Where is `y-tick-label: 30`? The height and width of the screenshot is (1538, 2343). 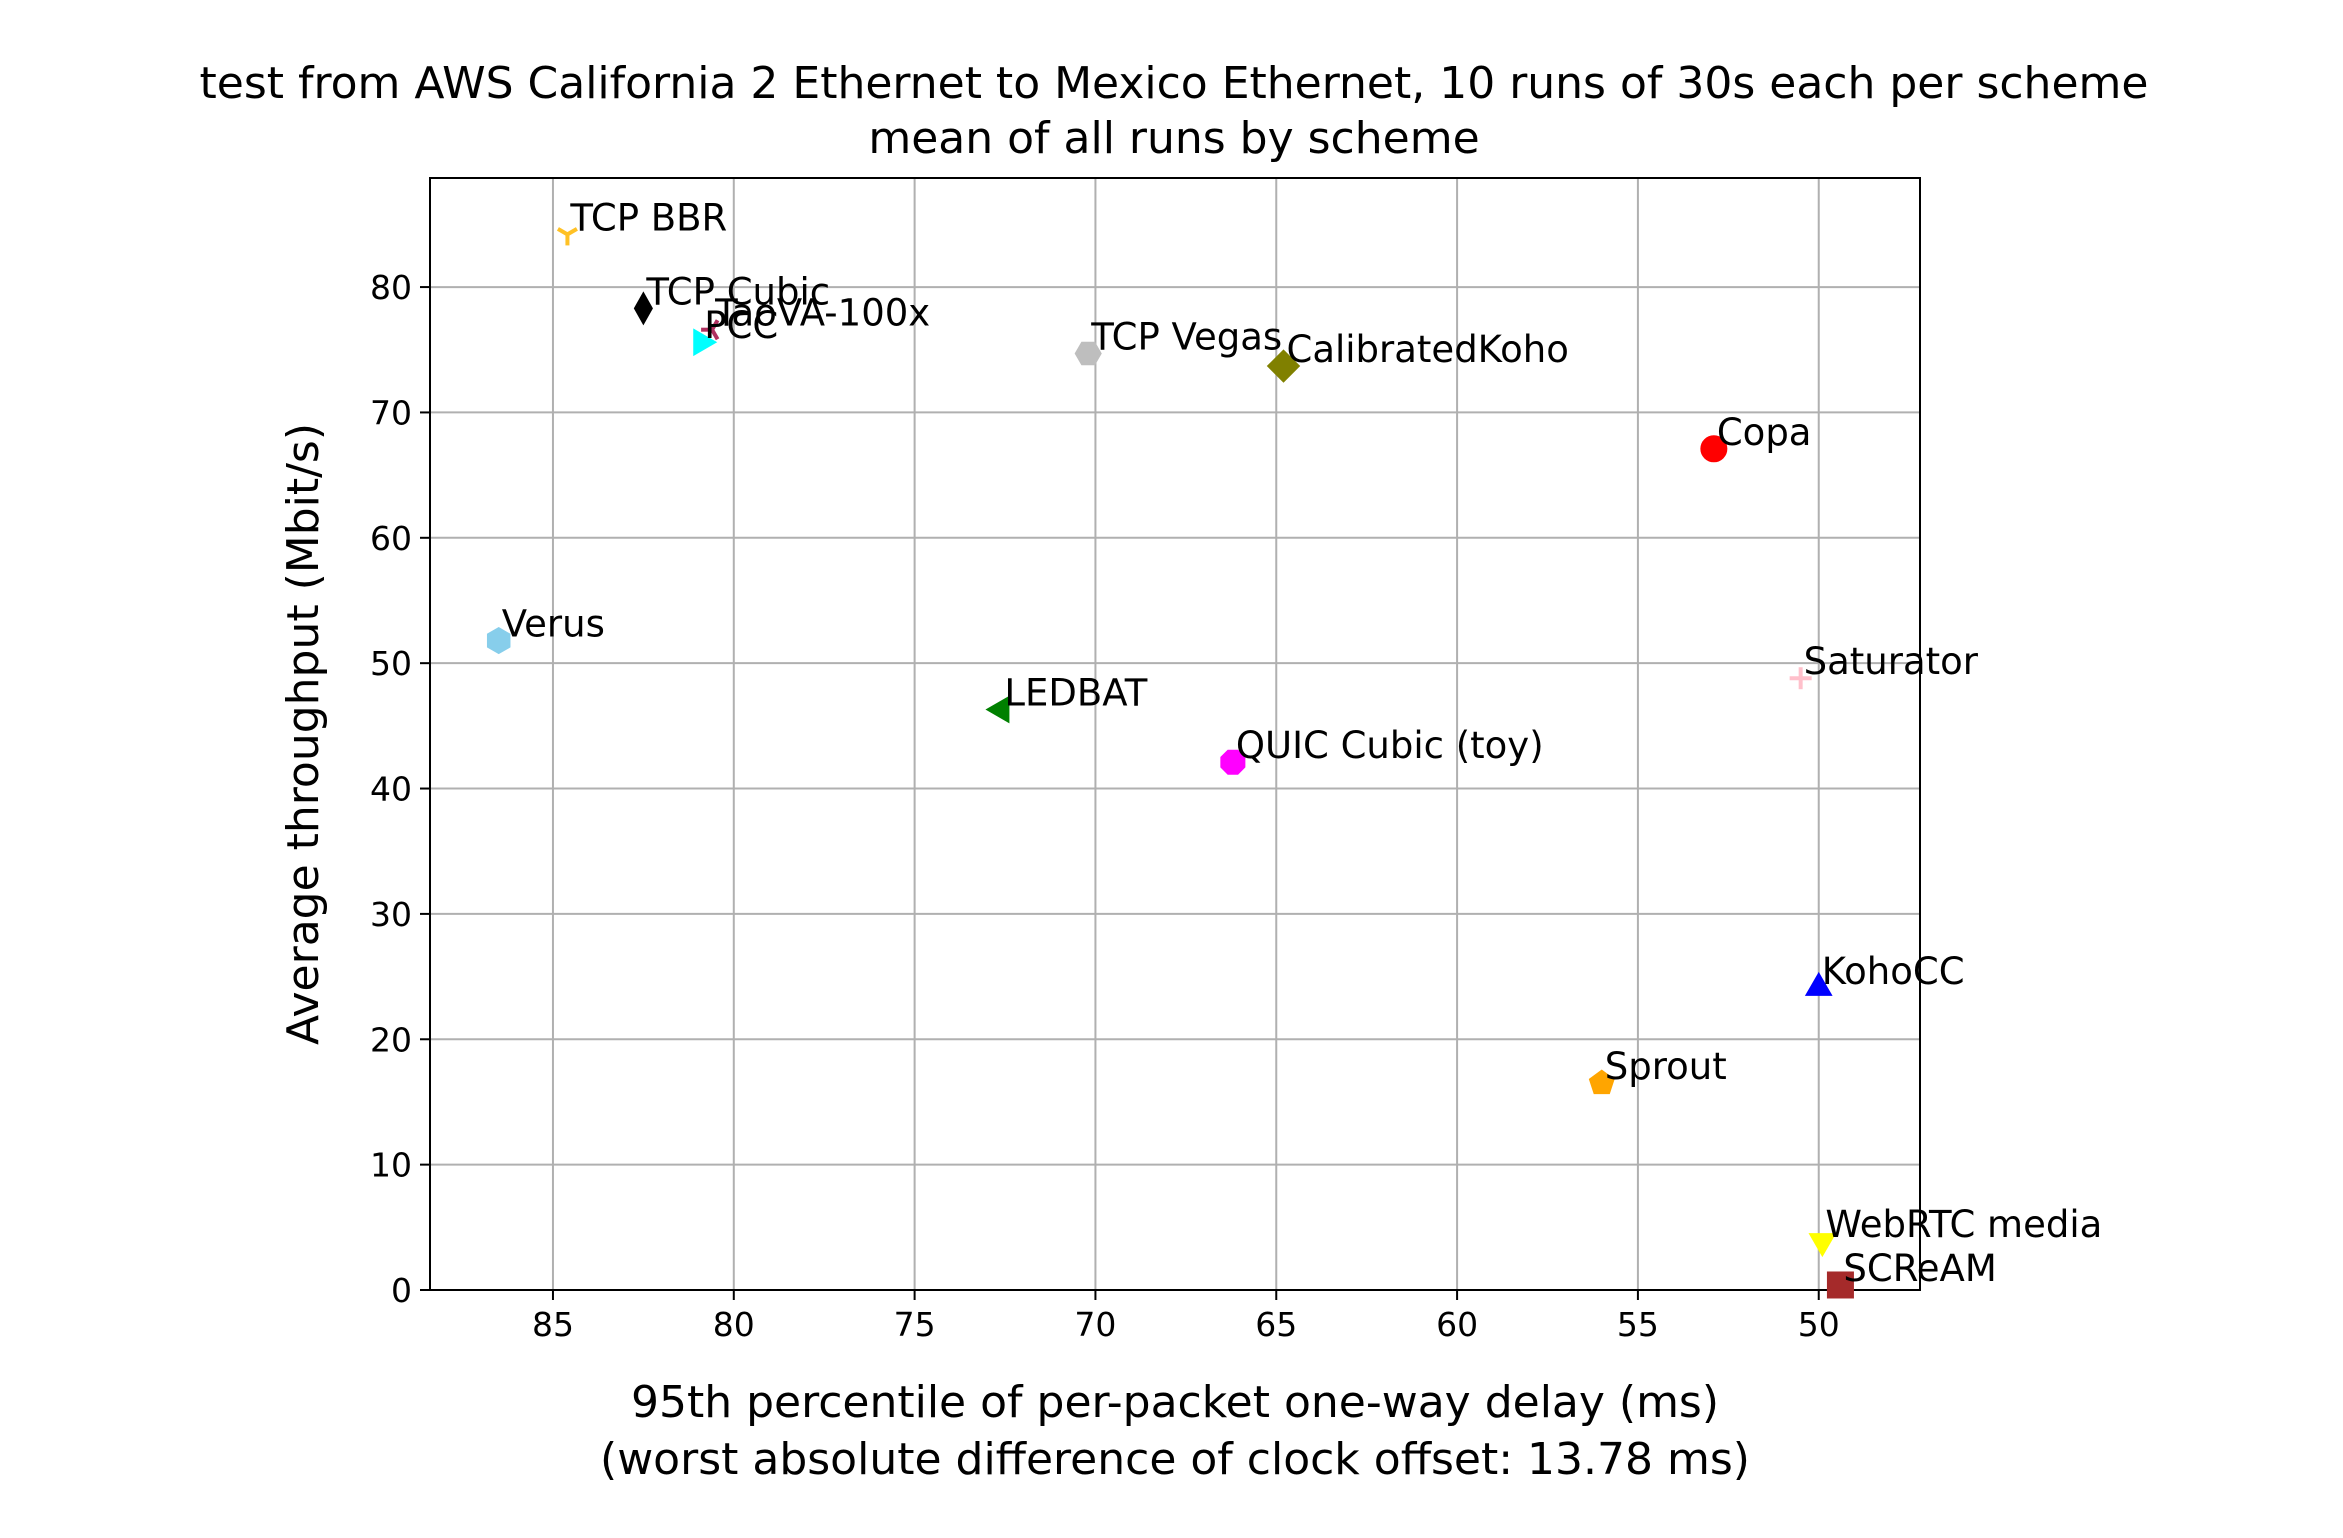
y-tick-label: 30 is located at coordinates (391, 914).